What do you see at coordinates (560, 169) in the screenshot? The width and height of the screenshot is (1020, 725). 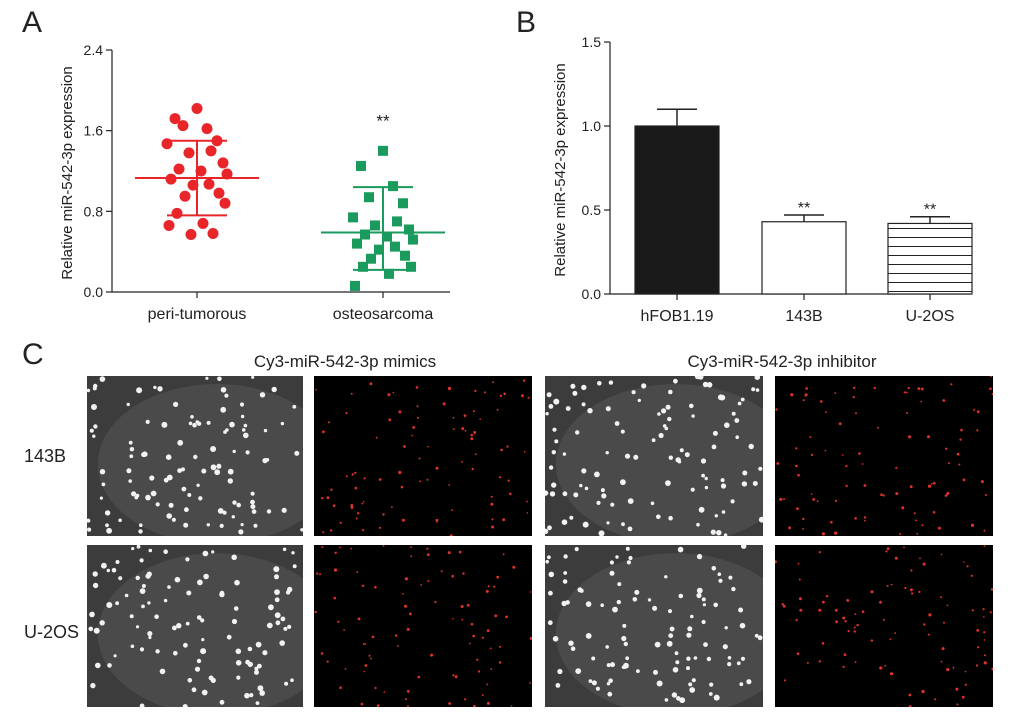 I see `chart-b-ylabel: Relative miR-542-3p expression` at bounding box center [560, 169].